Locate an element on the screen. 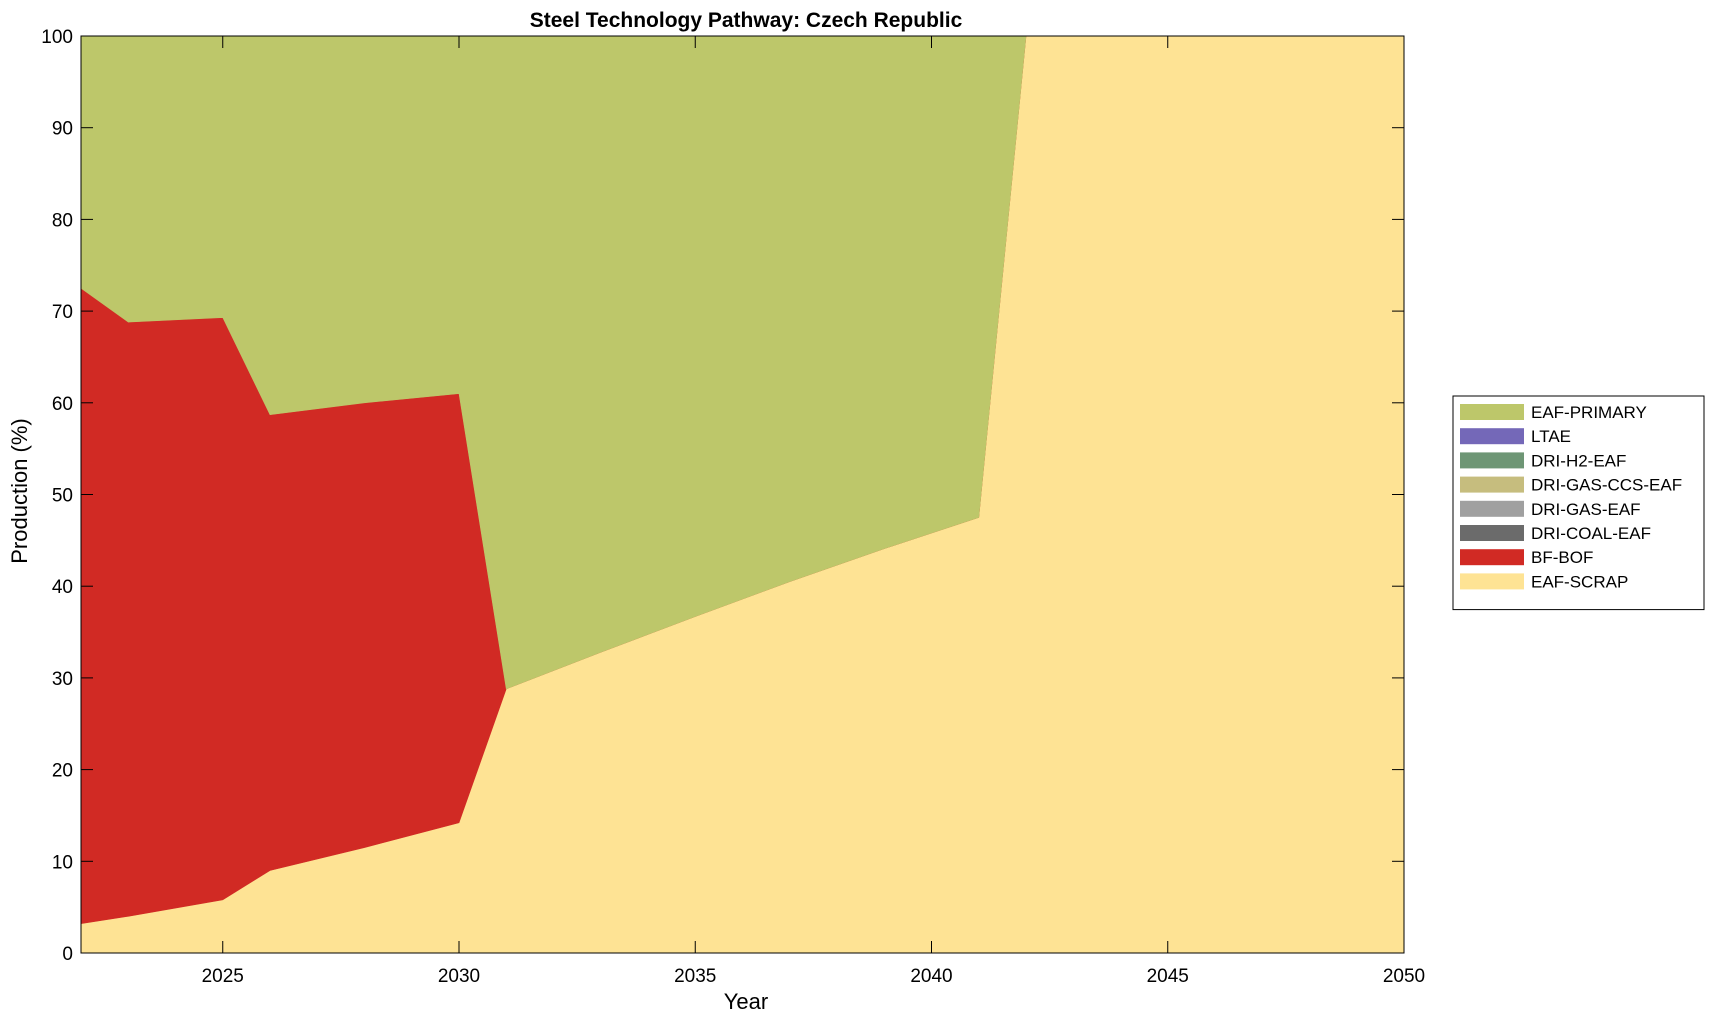 Image resolution: width=1709 pixels, height=1026 pixels. x-tick-label: 2035 is located at coordinates (695, 976).